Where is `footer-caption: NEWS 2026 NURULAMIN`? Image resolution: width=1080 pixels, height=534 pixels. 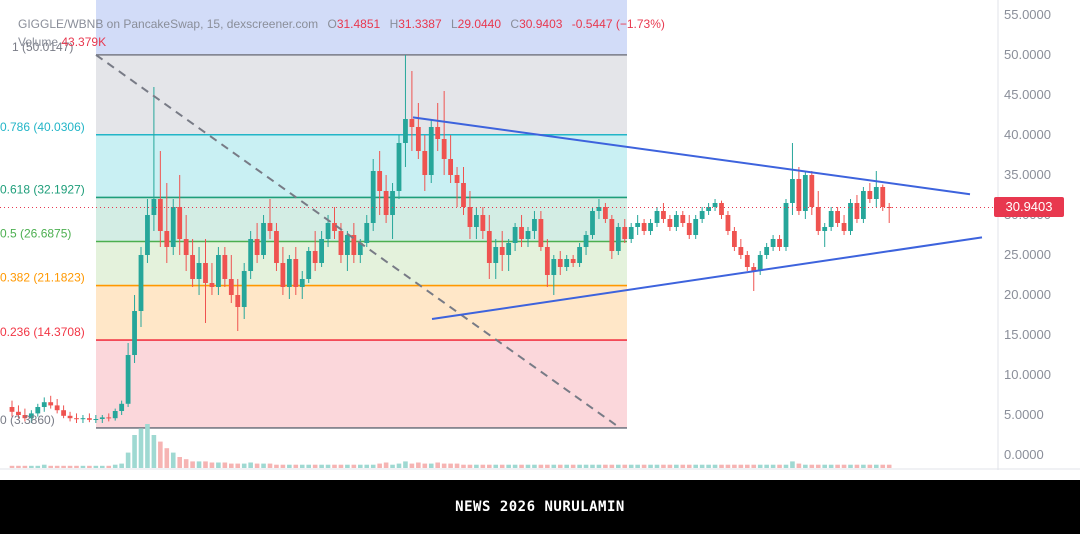
footer-caption: NEWS 2026 NURULAMIN is located at coordinates (540, 507).